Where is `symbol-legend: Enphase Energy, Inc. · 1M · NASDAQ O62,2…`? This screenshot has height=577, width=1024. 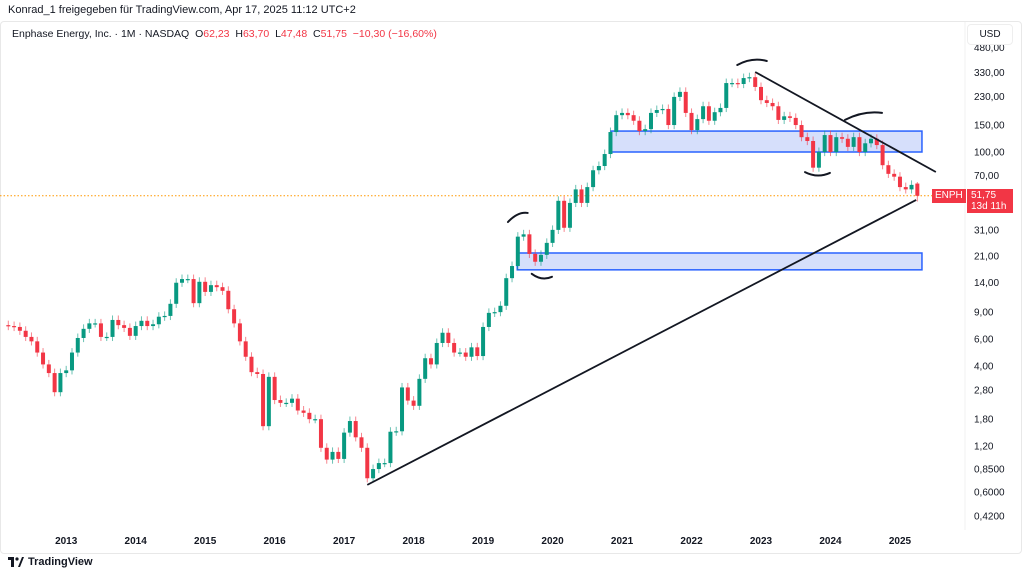
symbol-legend: Enphase Energy, Inc. · 1M · NASDAQ O62,2… is located at coordinates (224, 34).